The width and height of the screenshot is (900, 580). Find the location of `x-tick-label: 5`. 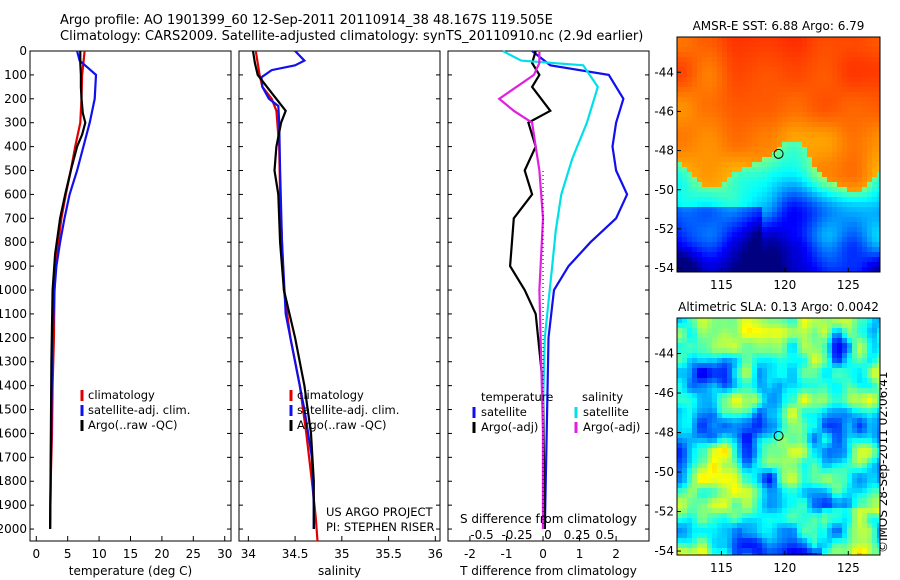

x-tick-label: 5 is located at coordinates (68, 554).